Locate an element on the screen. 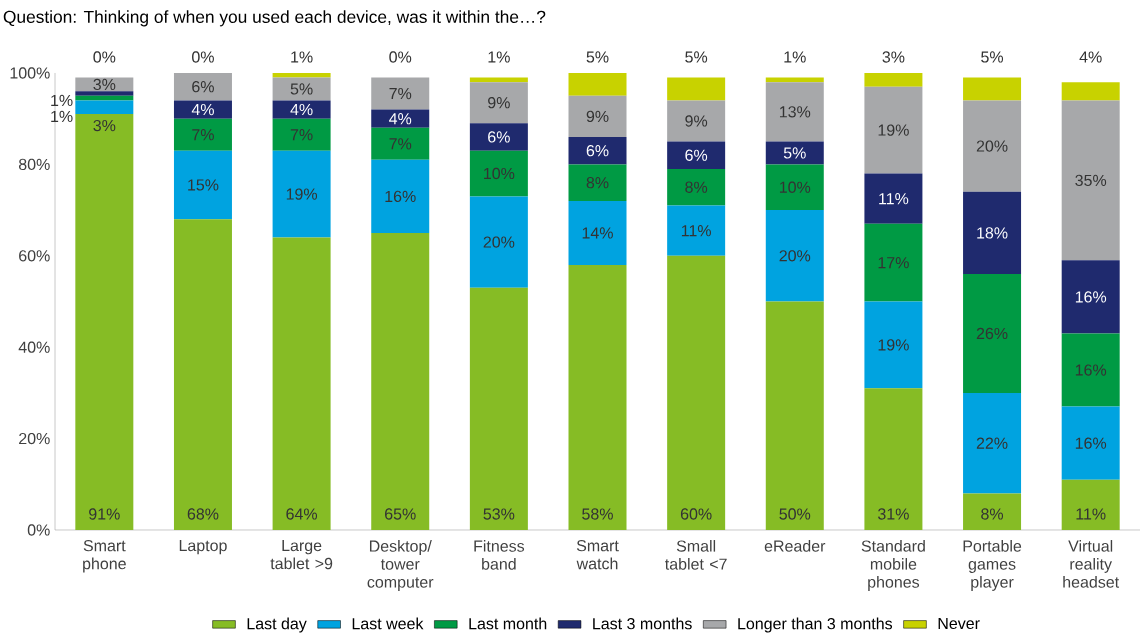 The width and height of the screenshot is (1144, 641). data-label: 14% is located at coordinates (597, 233).